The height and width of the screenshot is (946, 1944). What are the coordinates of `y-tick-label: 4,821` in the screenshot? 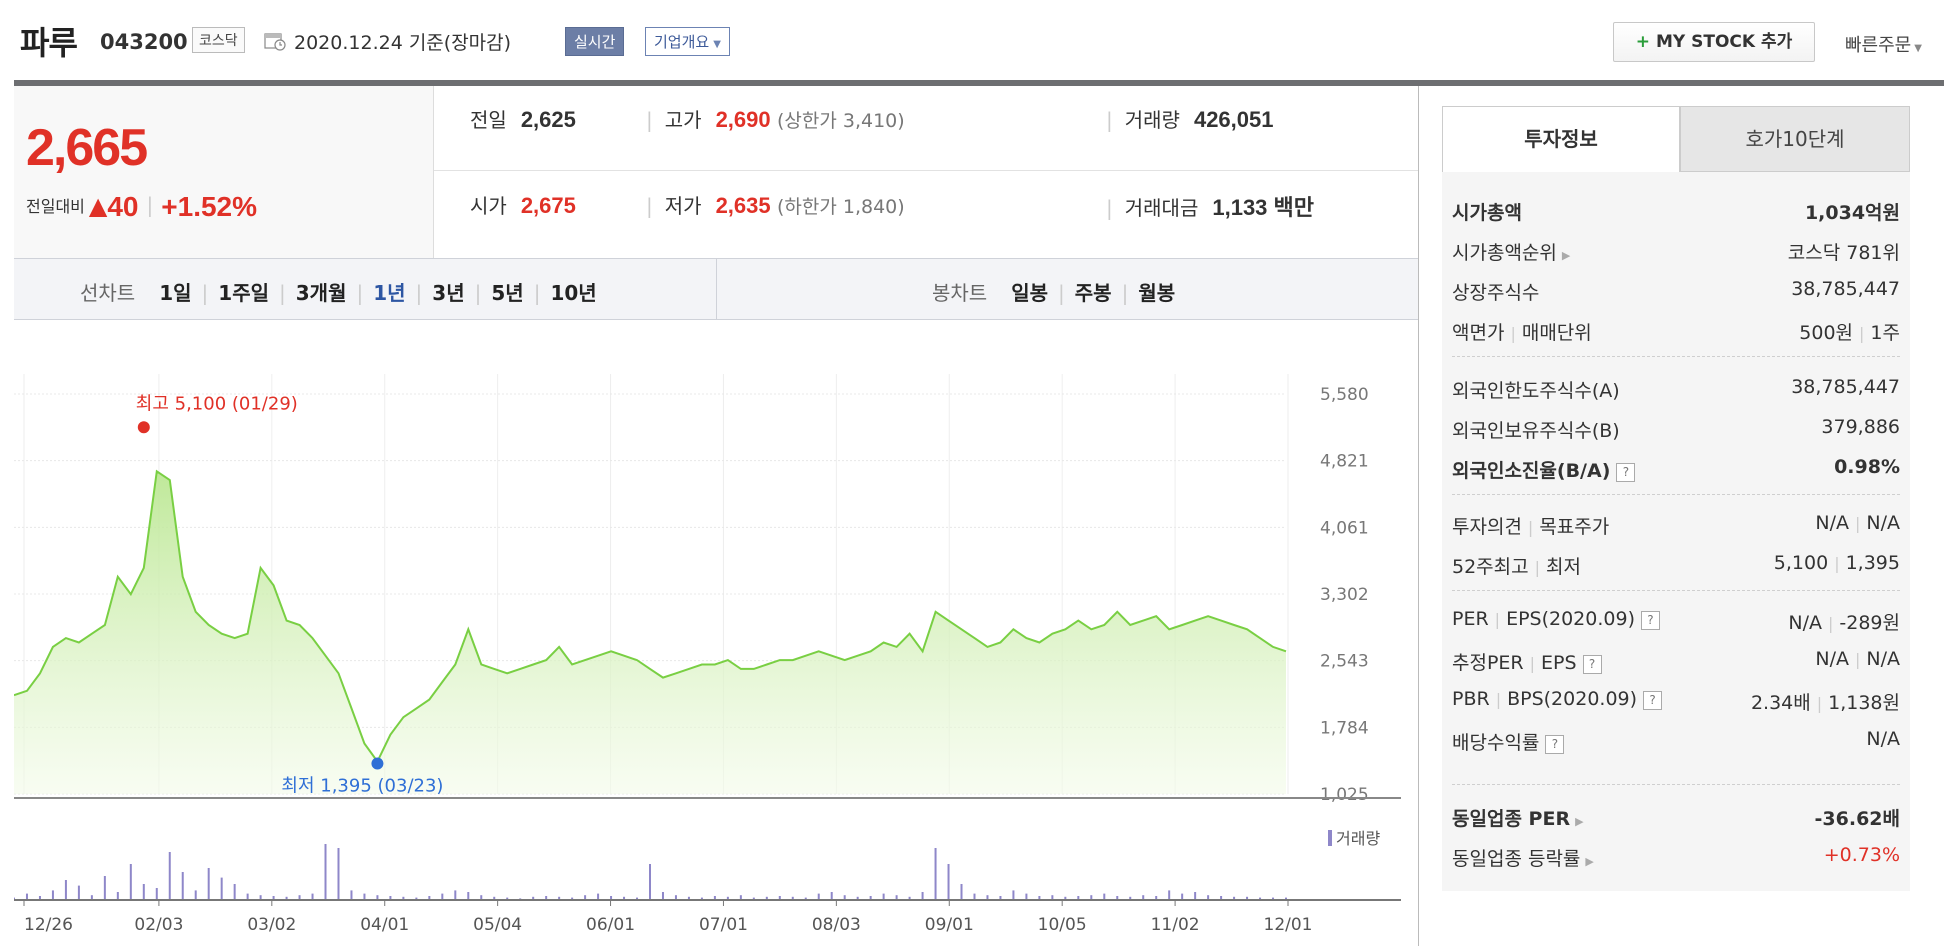 It's located at (1344, 462).